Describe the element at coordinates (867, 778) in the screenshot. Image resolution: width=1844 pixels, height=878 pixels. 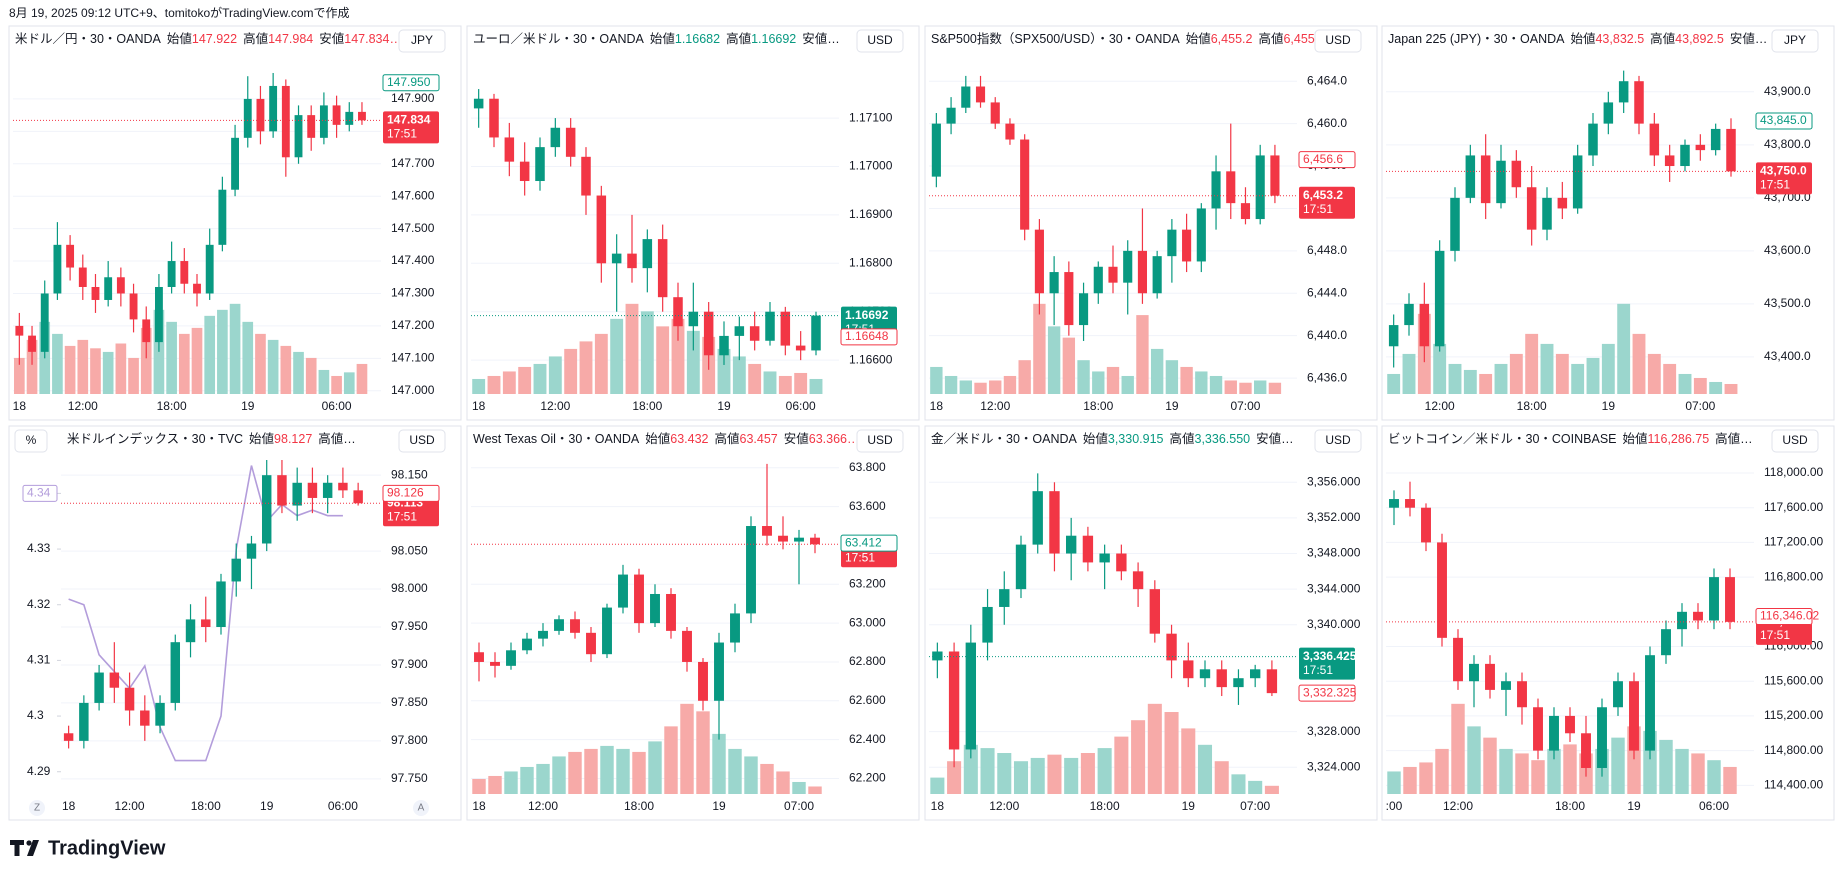
I see `y-tick-label: 62.200` at that location.